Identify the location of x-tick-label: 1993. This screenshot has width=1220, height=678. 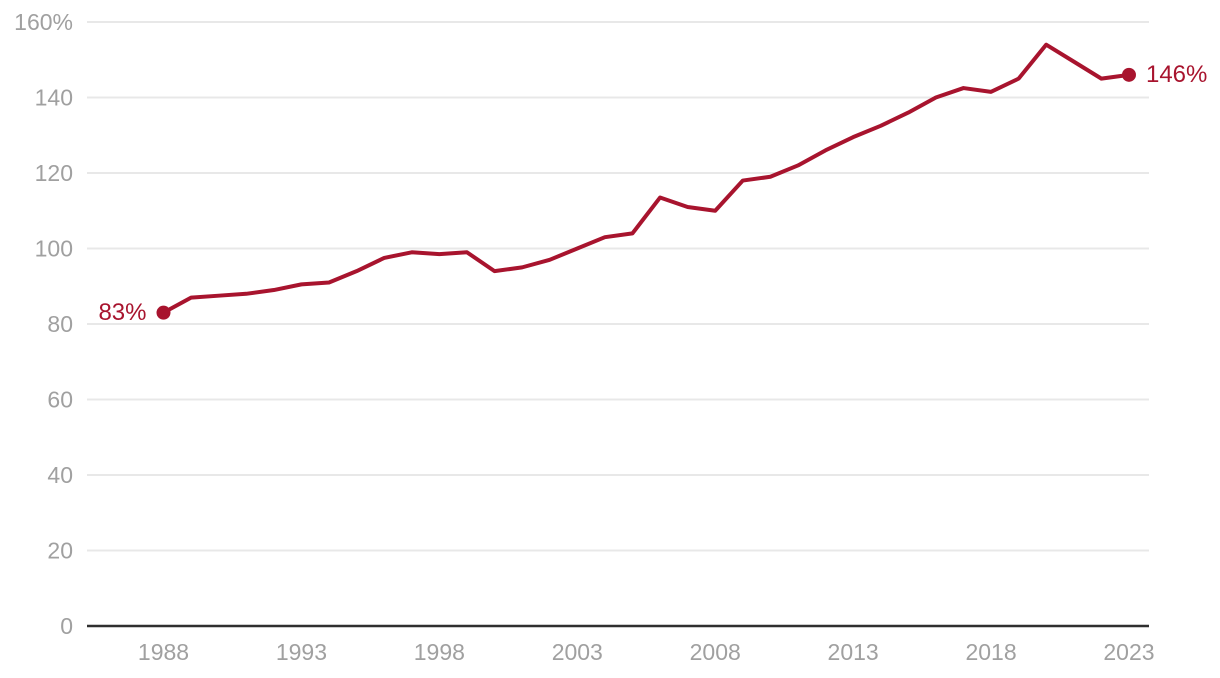
(301, 652).